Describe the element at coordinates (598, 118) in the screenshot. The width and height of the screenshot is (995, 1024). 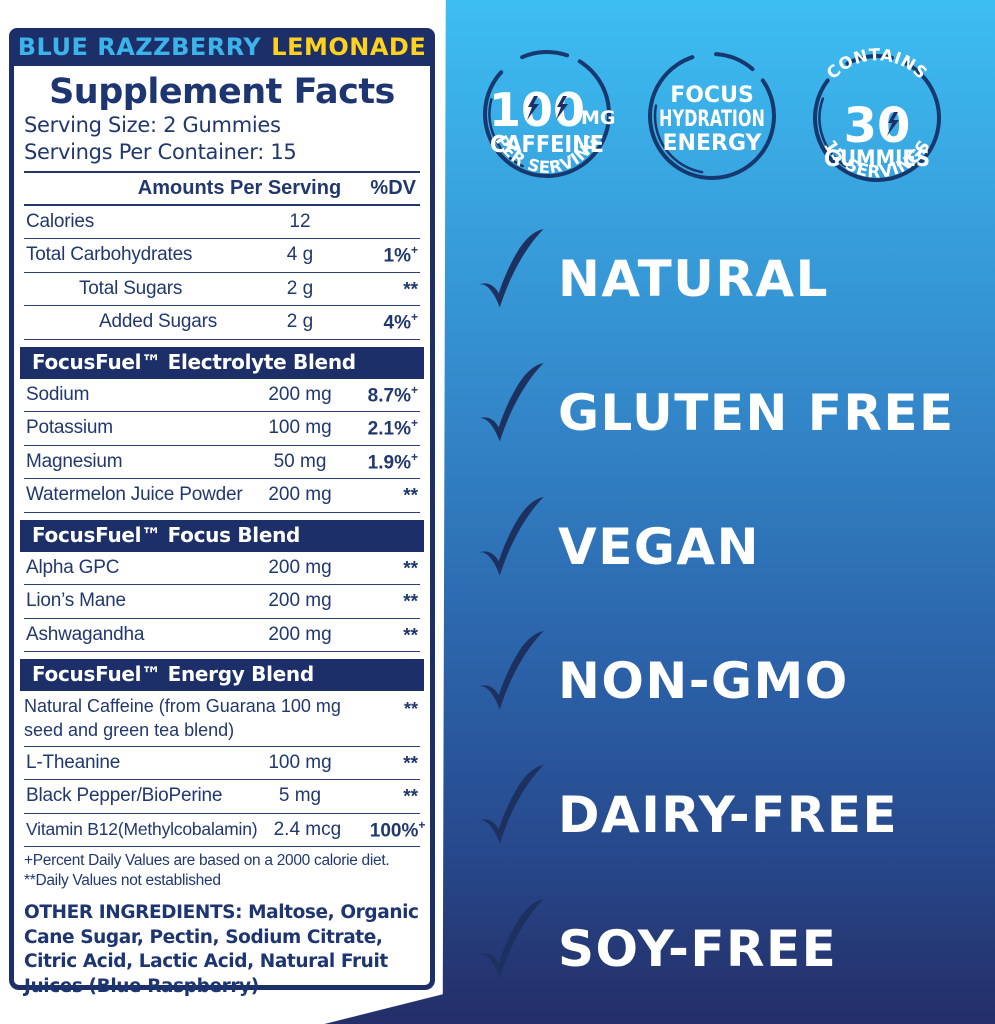
I see `badge-caffeine-unit: MG` at that location.